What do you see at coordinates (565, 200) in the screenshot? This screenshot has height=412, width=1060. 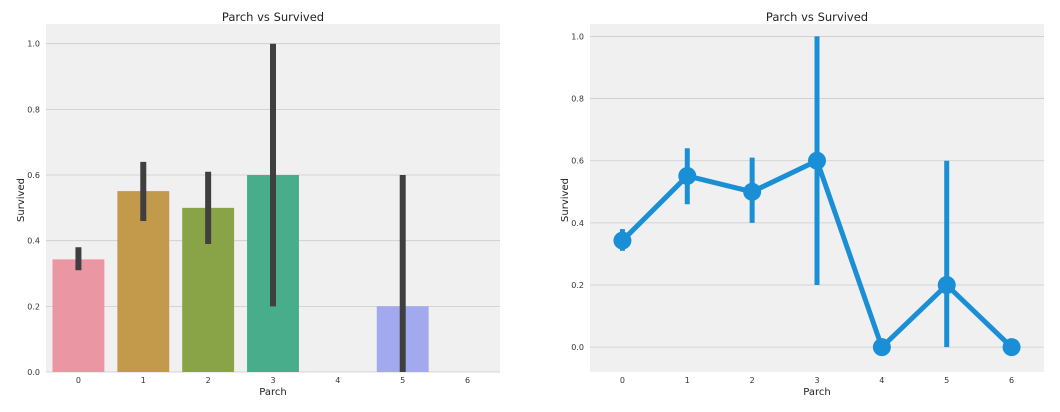 I see `point-y-axis-label: Survived` at bounding box center [565, 200].